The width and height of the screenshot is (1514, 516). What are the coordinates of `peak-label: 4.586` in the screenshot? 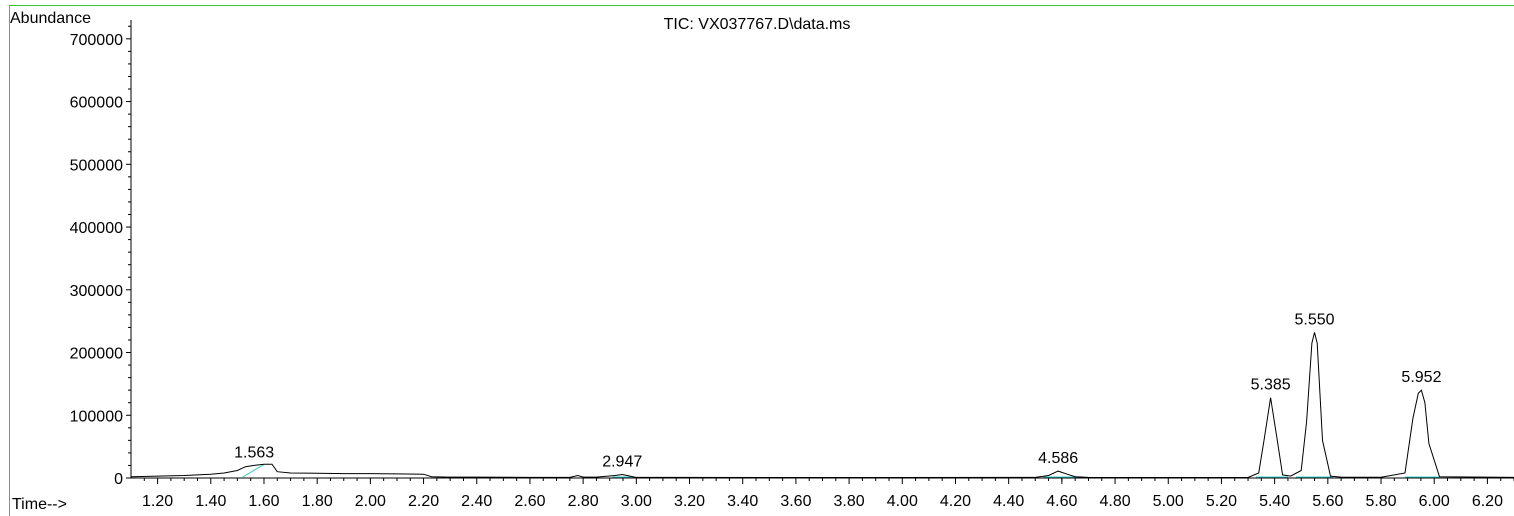 It's located at (1058, 458).